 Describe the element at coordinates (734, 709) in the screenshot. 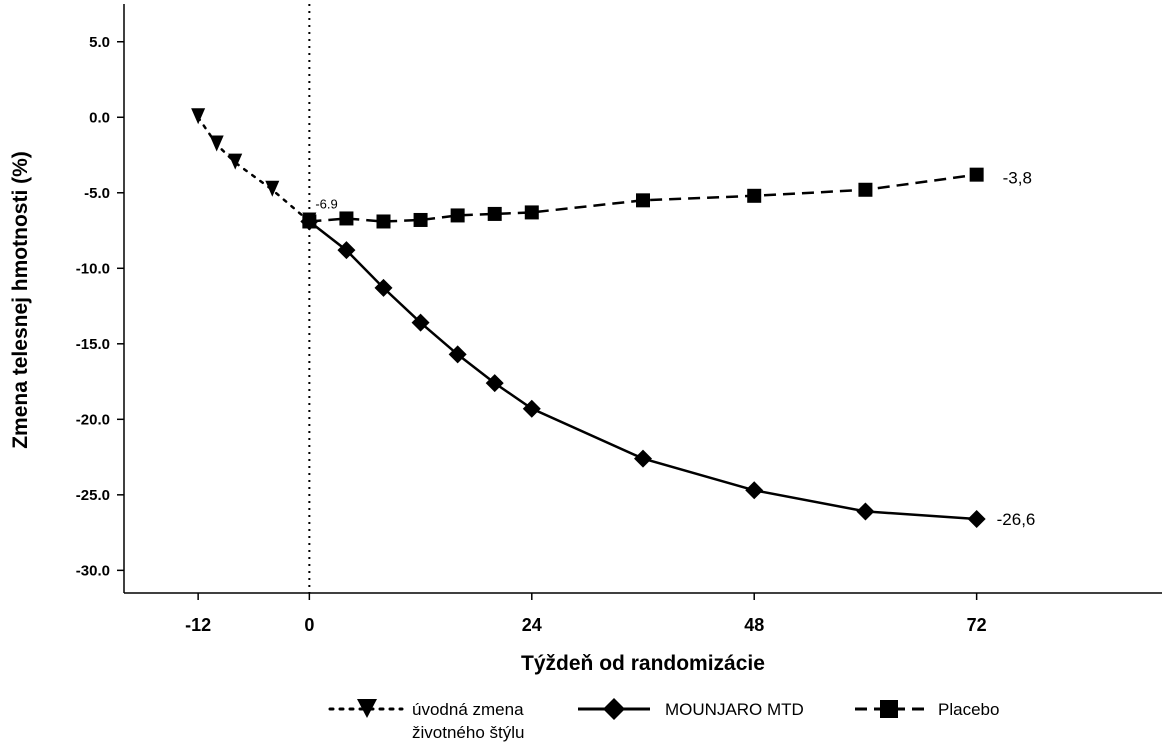

I see `legend-label-mounjaro: MOUNJARO MTD` at that location.